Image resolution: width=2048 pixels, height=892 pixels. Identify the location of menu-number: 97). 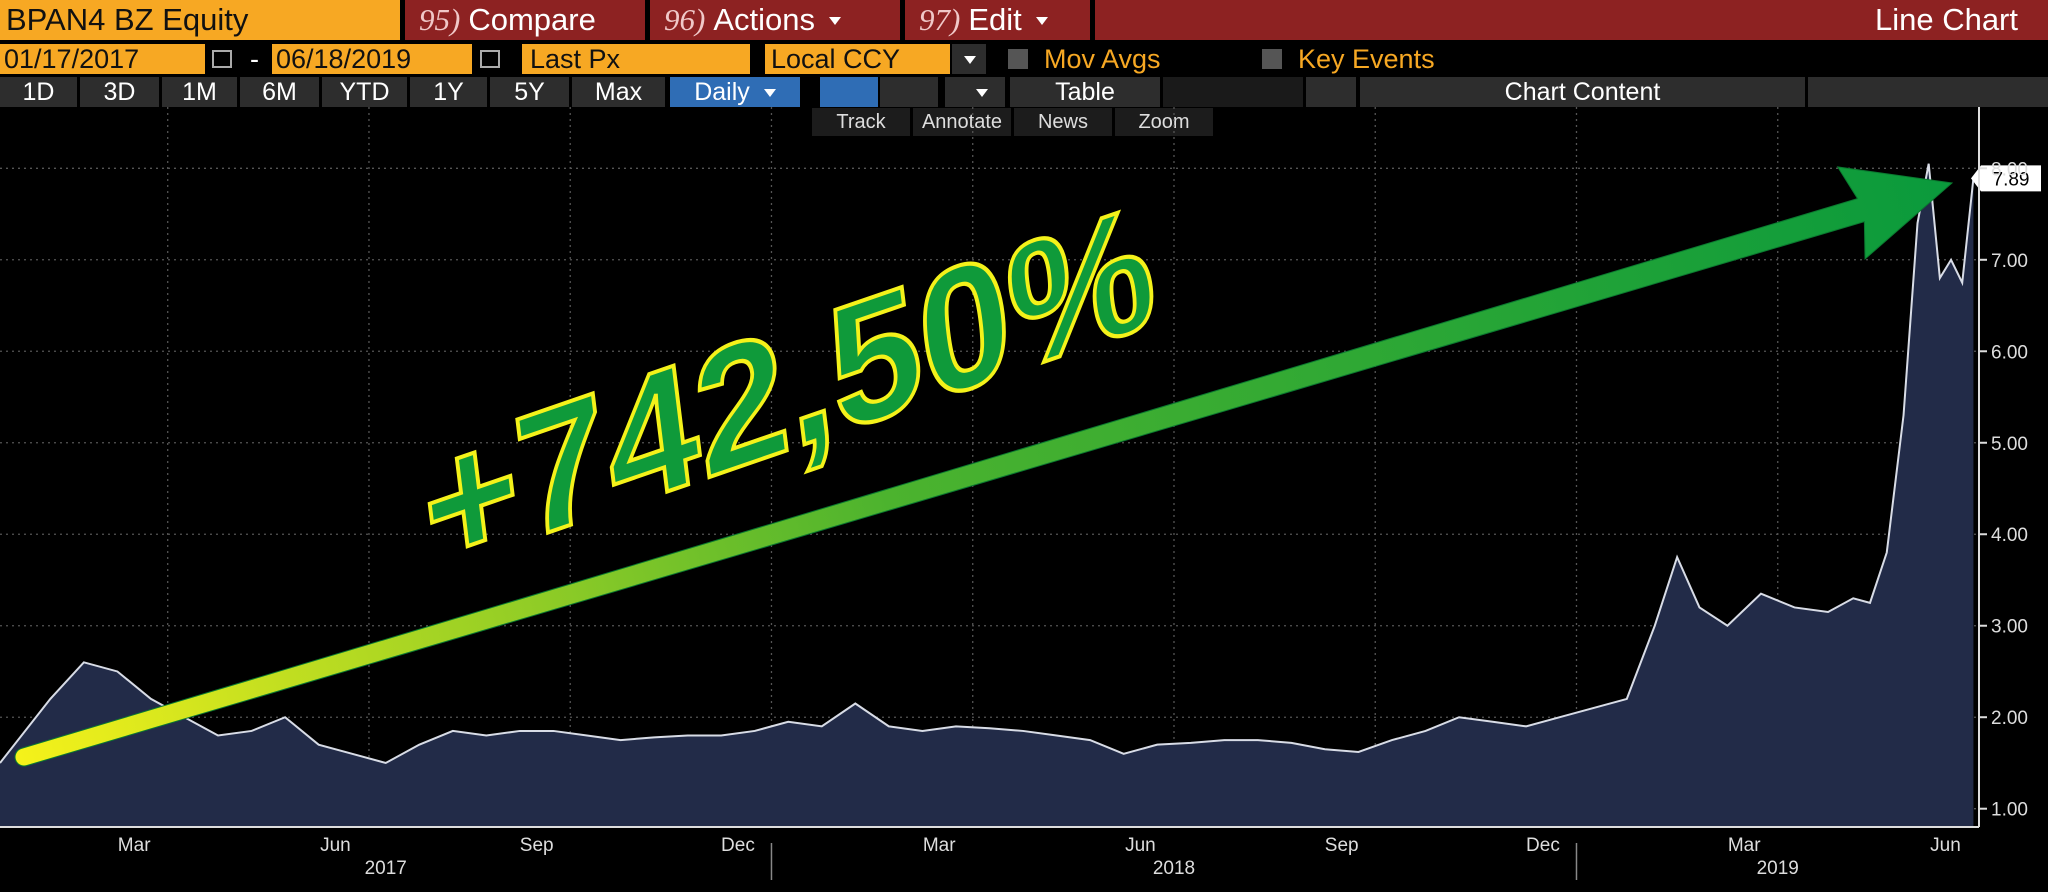
(940, 19).